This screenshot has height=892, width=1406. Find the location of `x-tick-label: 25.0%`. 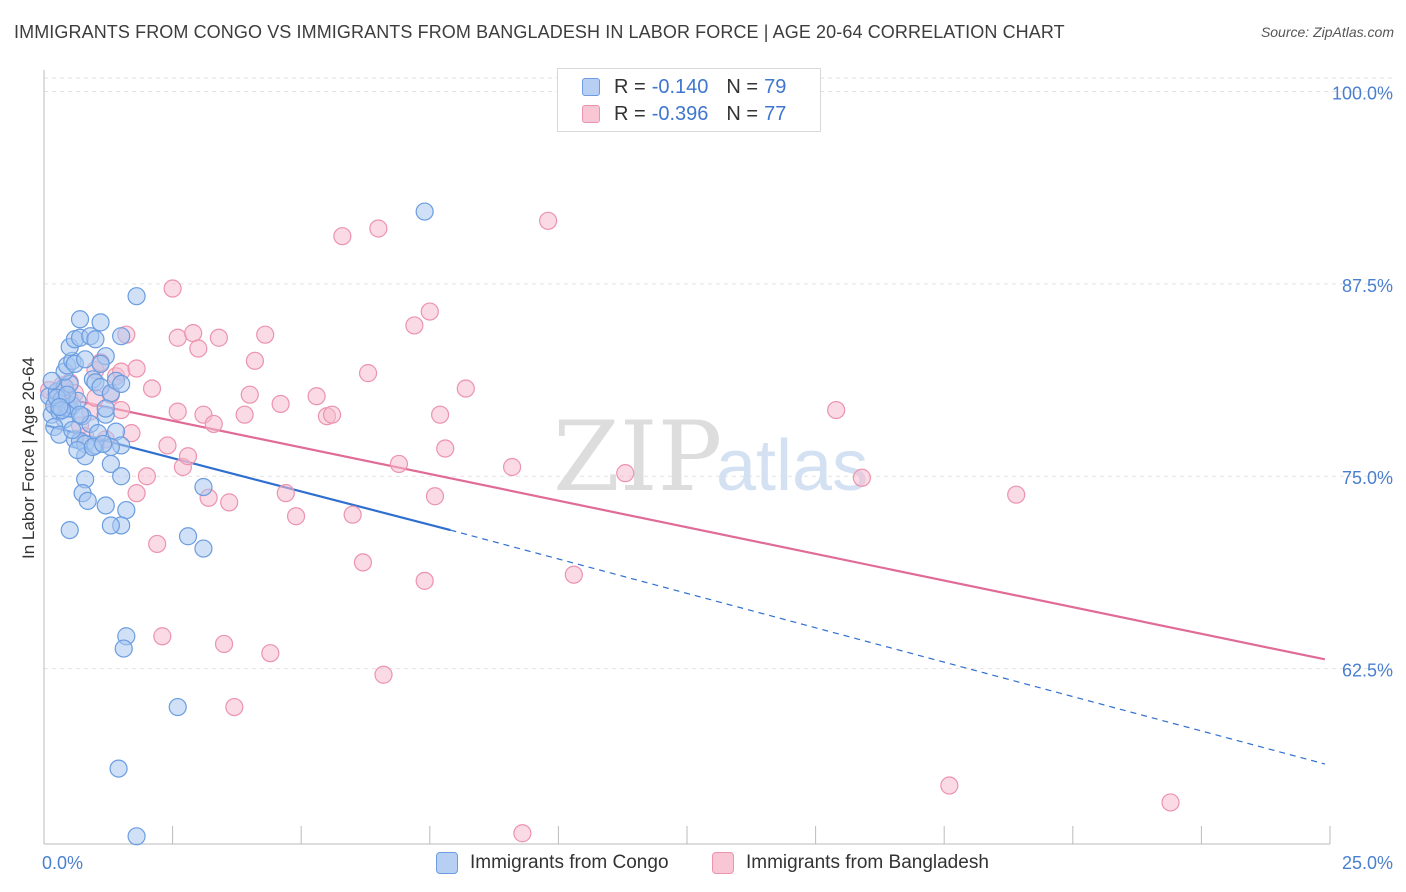

x-tick-label: 25.0% is located at coordinates (1367, 863).